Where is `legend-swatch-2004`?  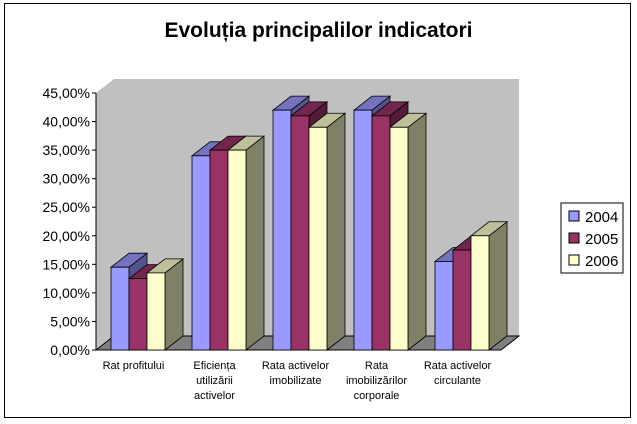 legend-swatch-2004 is located at coordinates (574, 216).